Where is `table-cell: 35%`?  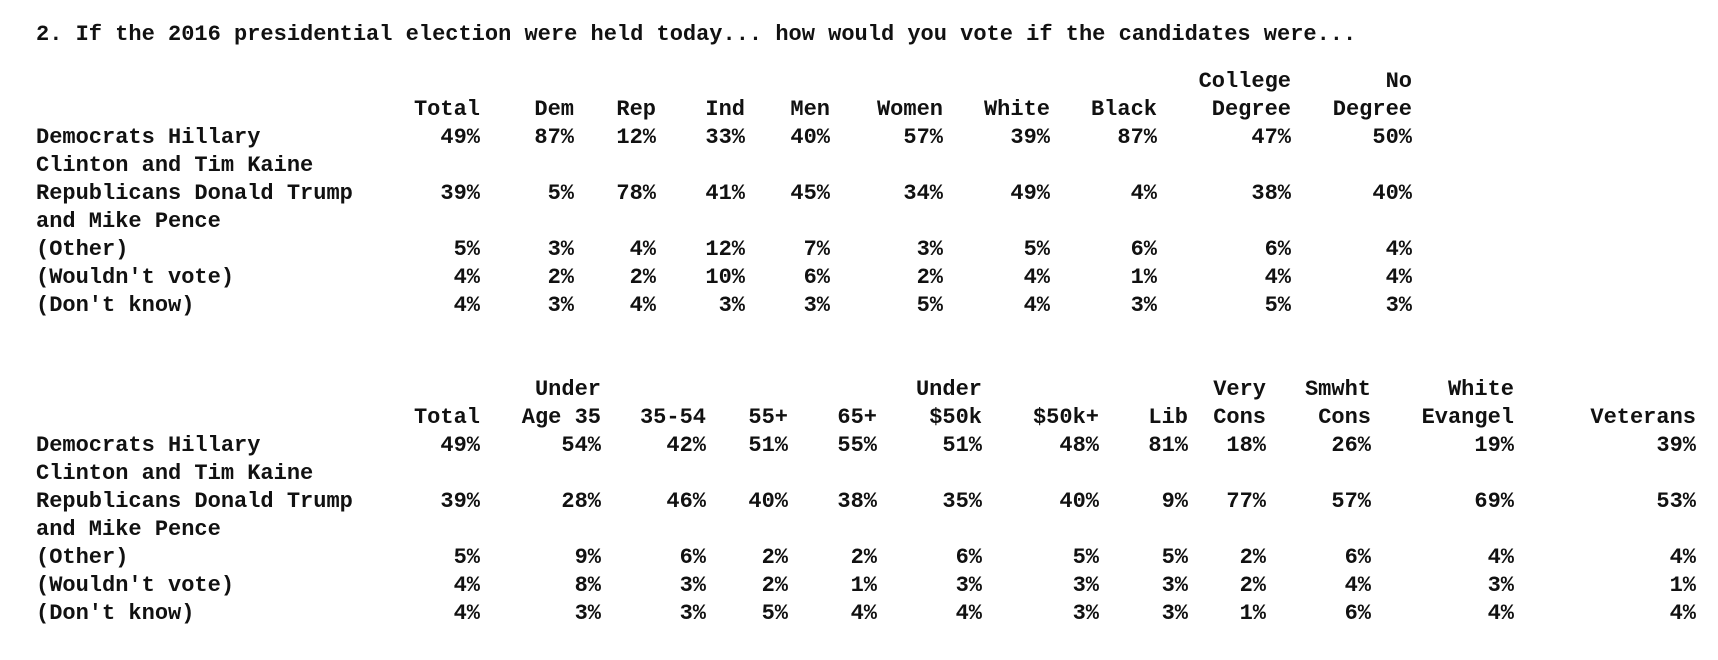 table-cell: 35% is located at coordinates (962, 501).